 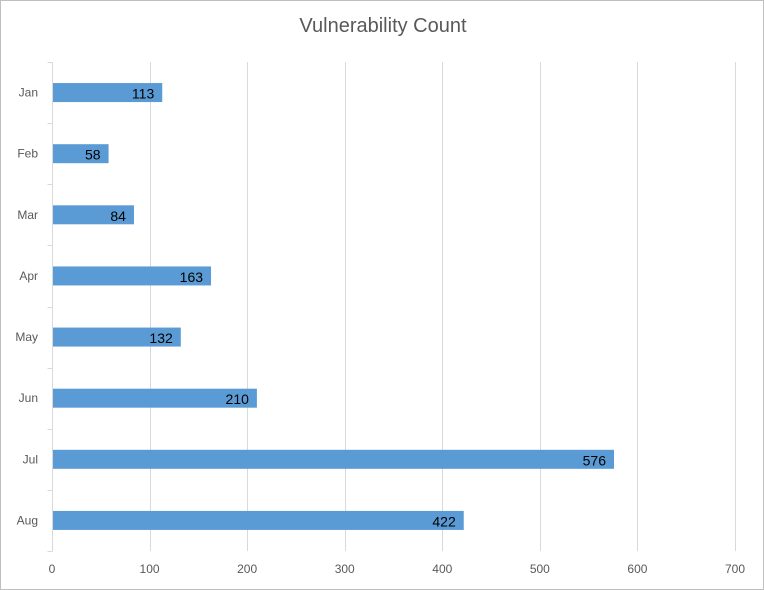 I want to click on data-label-may: 132, so click(x=161, y=338).